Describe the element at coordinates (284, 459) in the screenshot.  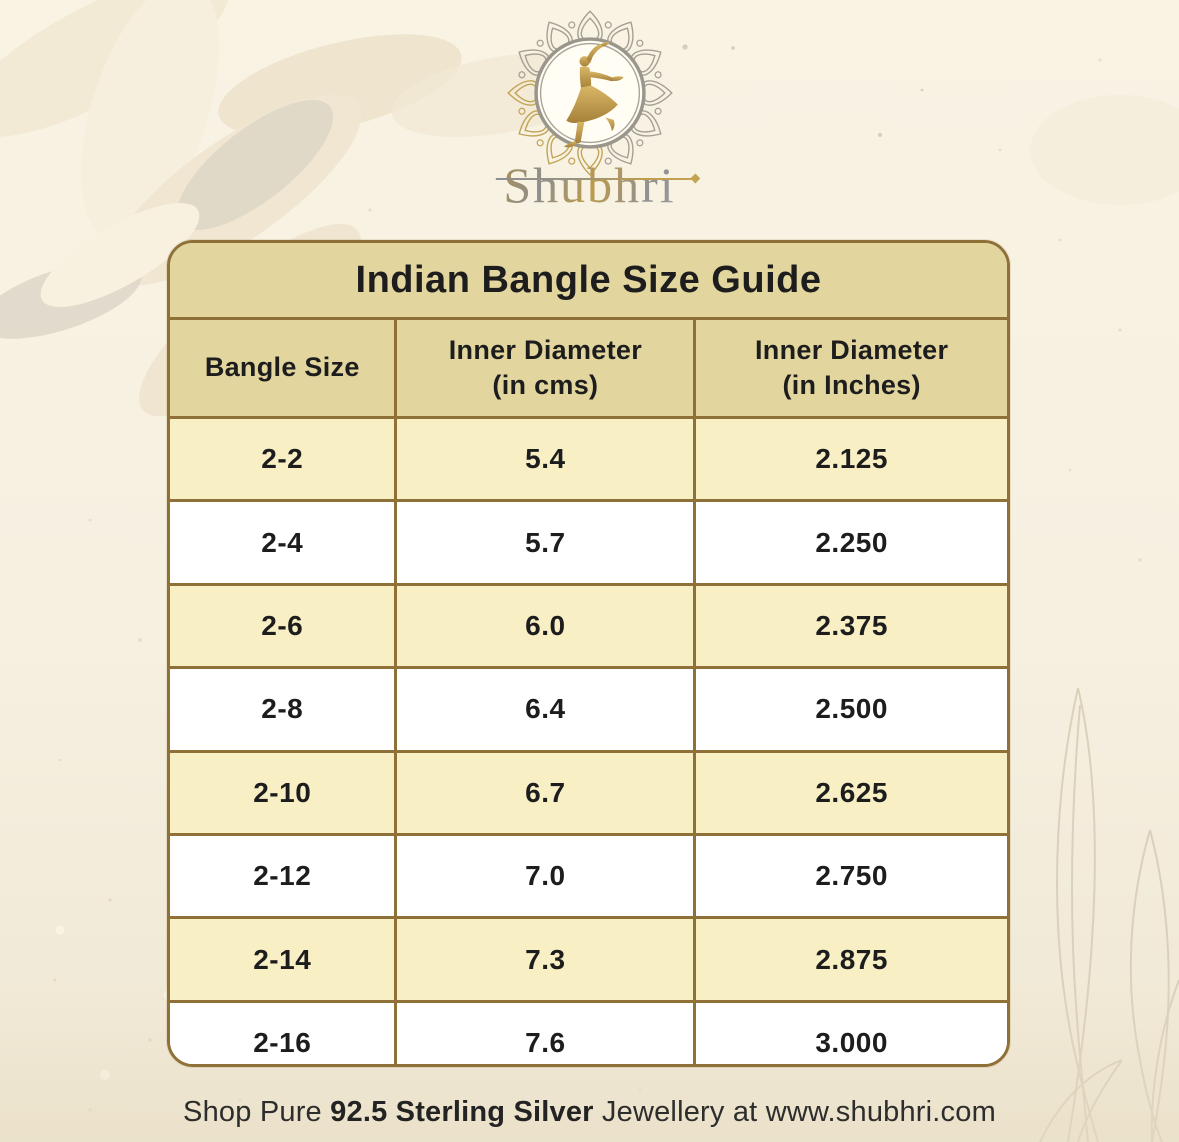
I see `bangle-size-value: 2-2` at that location.